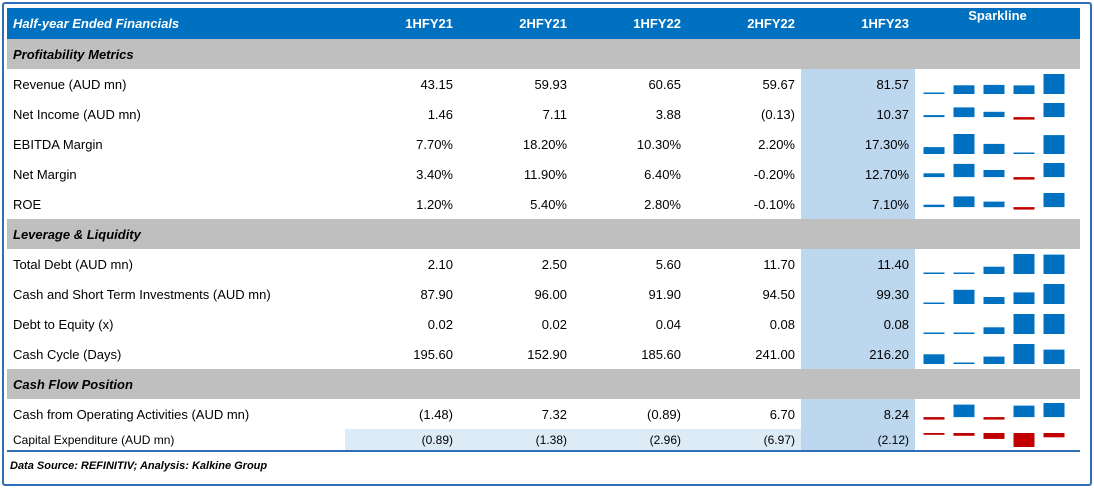 Image resolution: width=1094 pixels, height=488 pixels. I want to click on sparkline-header: Sparkline, so click(997, 23).